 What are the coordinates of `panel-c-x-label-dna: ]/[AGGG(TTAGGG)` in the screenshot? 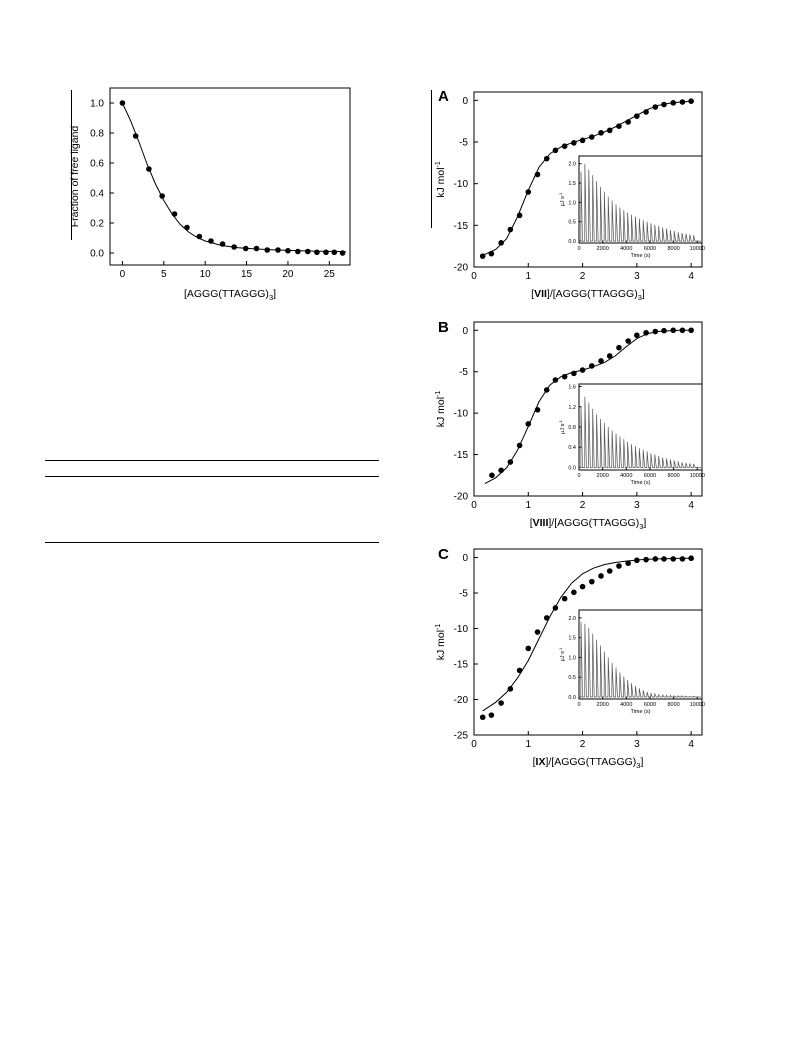 It's located at (590, 762).